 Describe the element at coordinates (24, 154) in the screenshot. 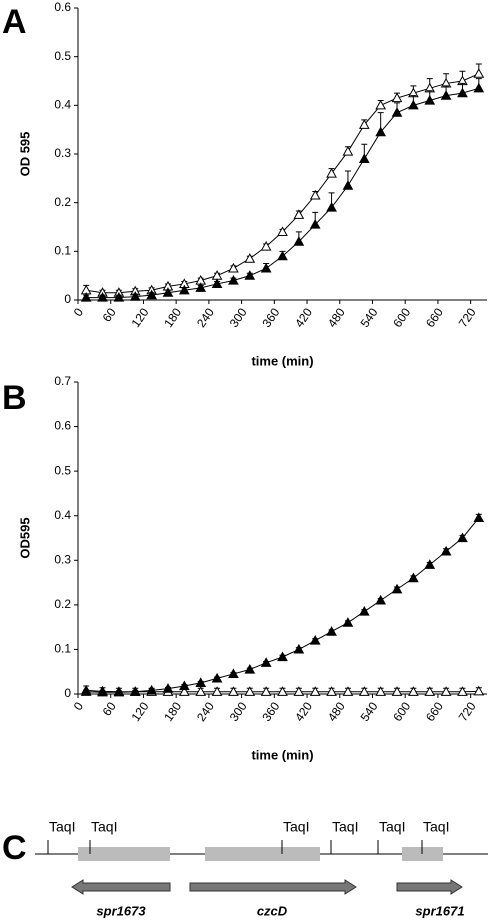

I see `y-axis-label: OD 595` at that location.